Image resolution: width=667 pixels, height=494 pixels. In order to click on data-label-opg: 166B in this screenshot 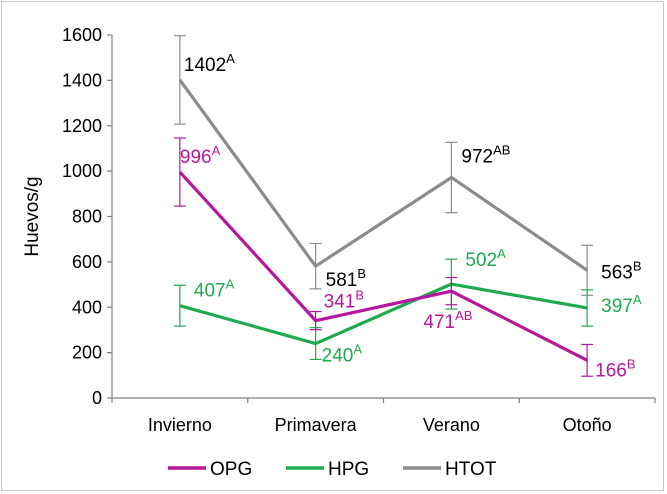, I will do `click(615, 368)`.